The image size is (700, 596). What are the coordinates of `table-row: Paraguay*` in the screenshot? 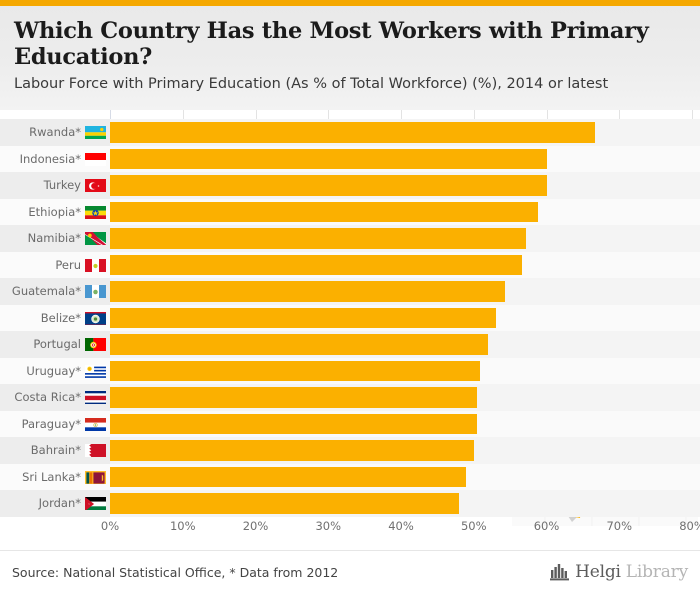 It's located at (350, 423).